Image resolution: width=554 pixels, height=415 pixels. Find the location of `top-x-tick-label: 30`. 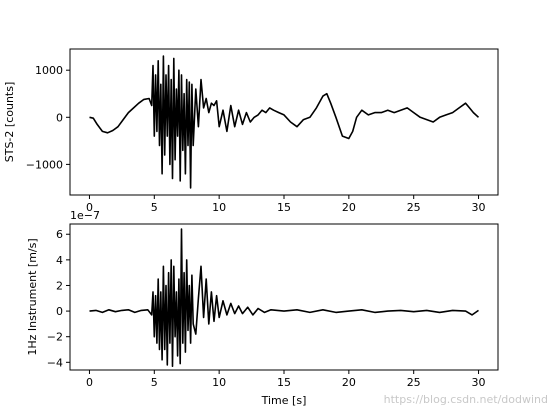

top-x-tick-label: 30 is located at coordinates (479, 207).